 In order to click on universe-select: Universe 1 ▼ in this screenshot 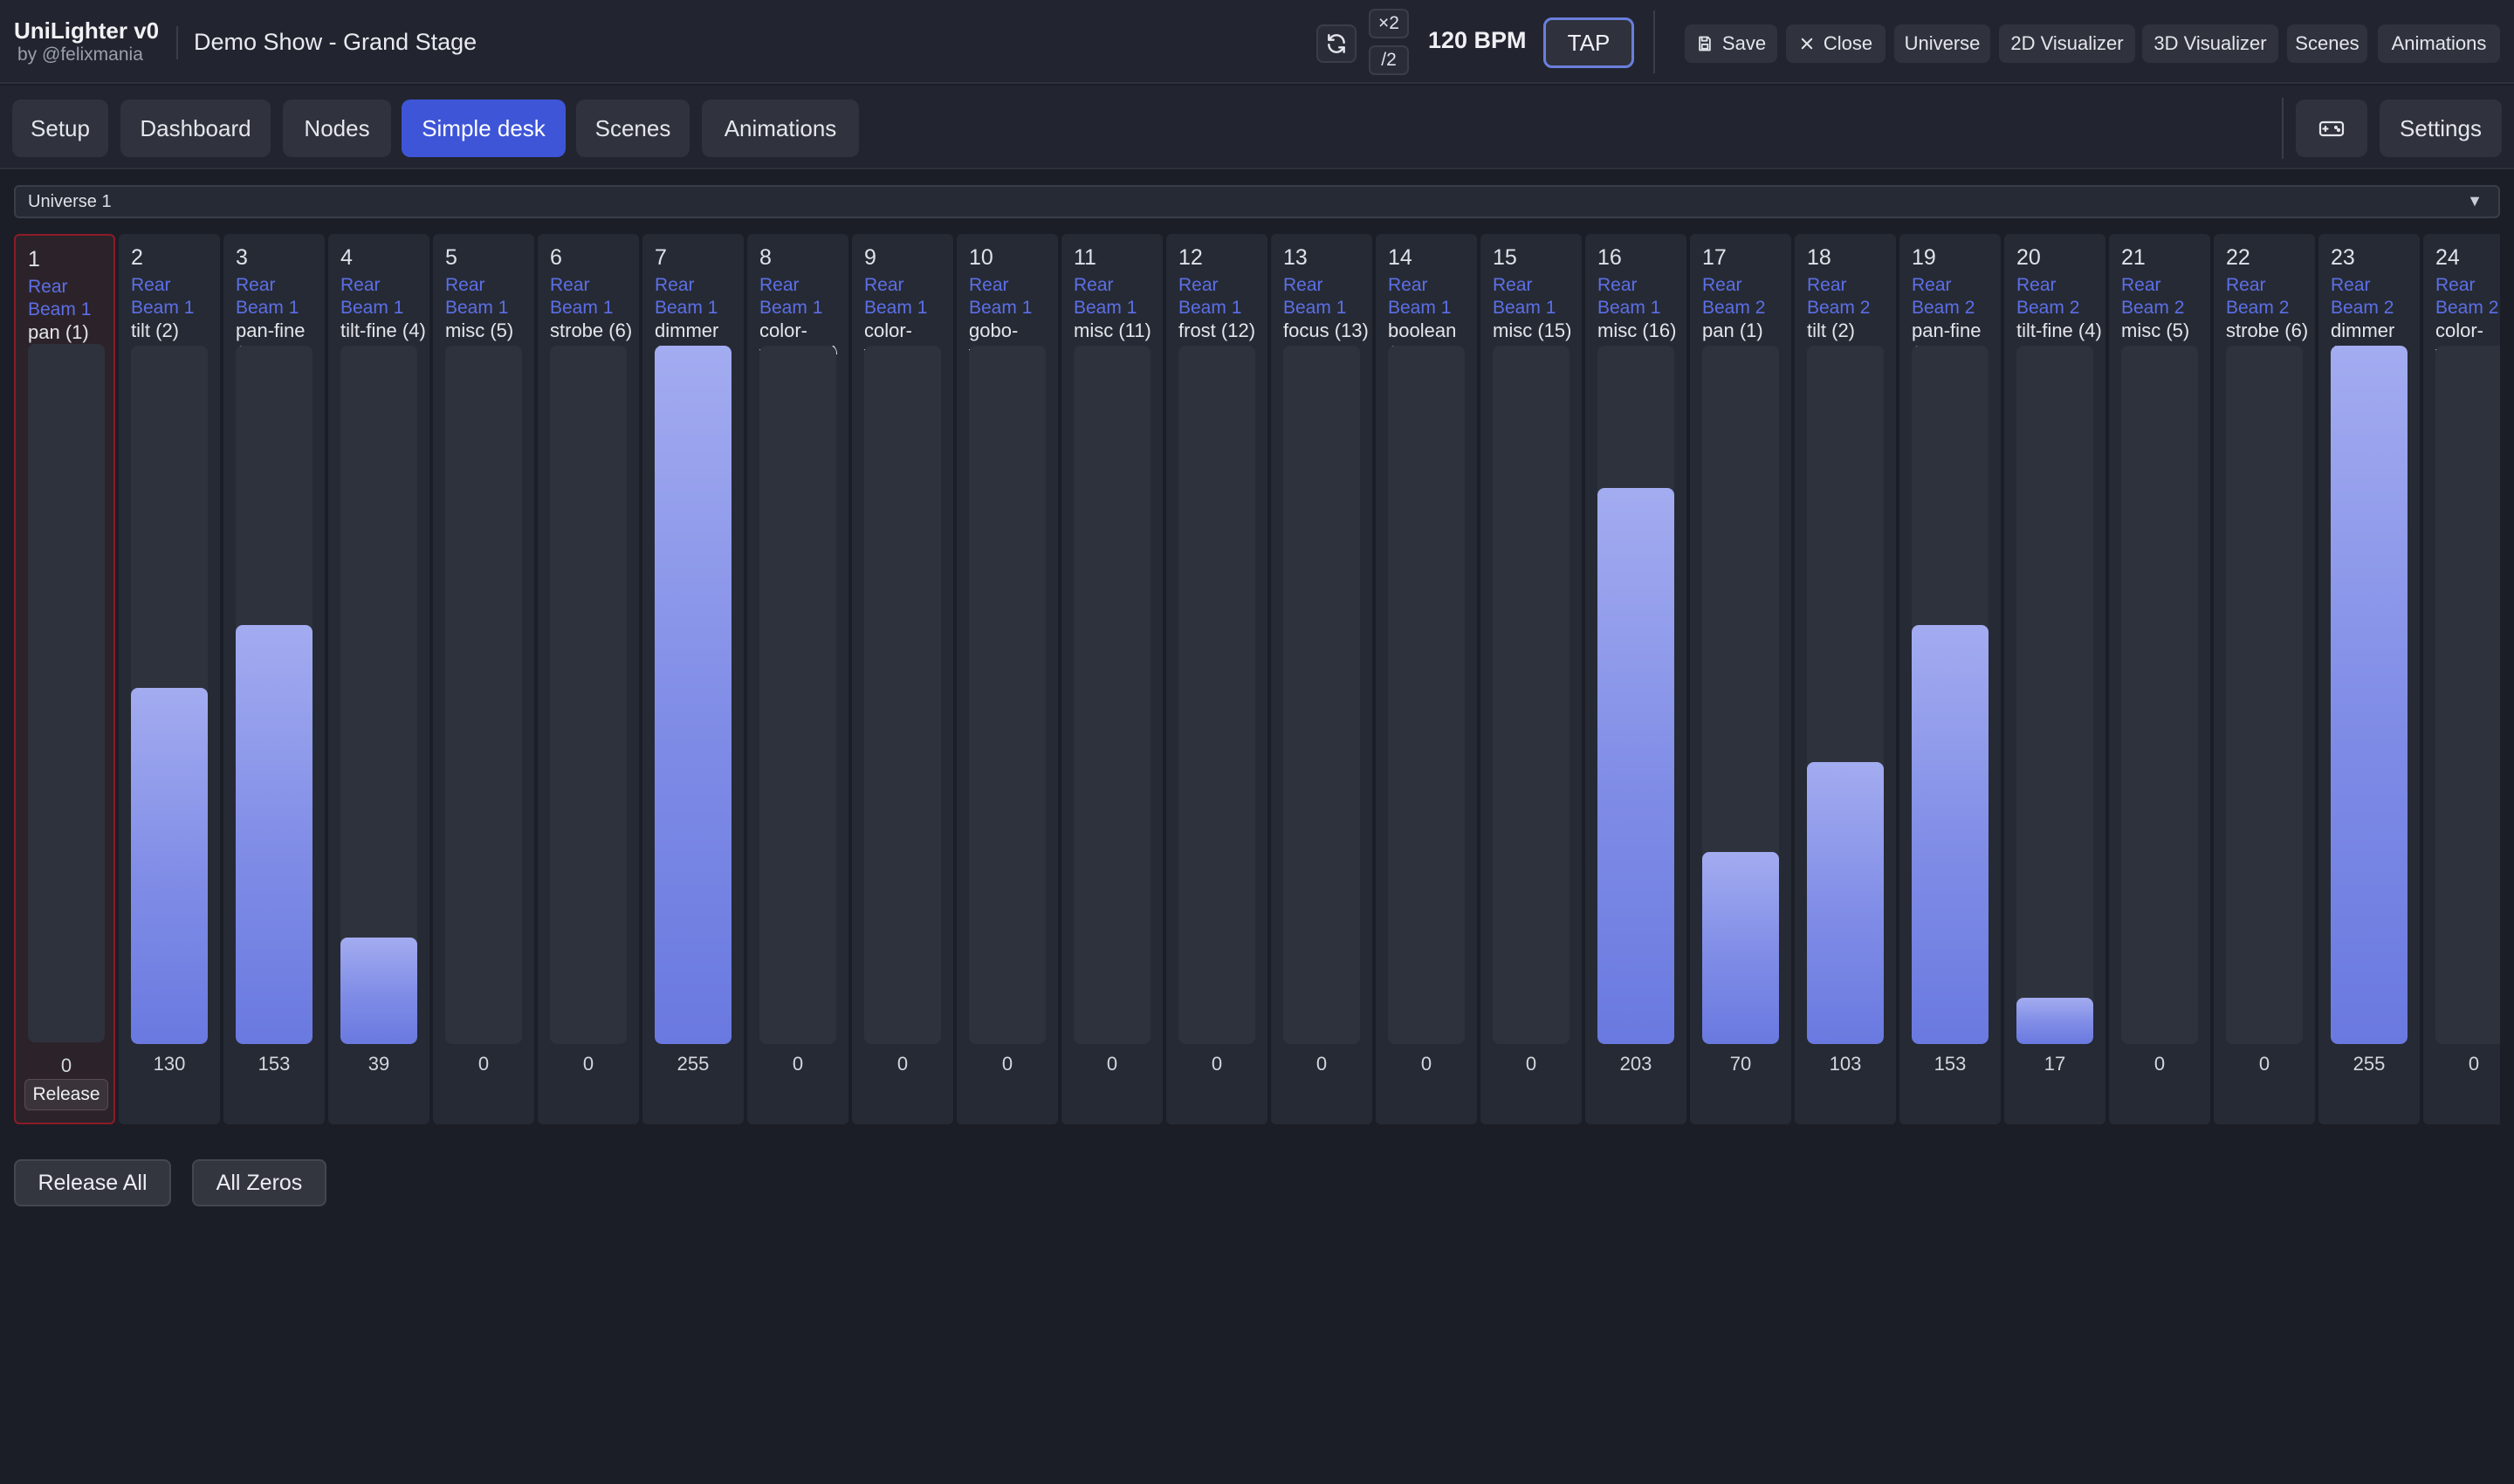, I will do `click(1257, 202)`.